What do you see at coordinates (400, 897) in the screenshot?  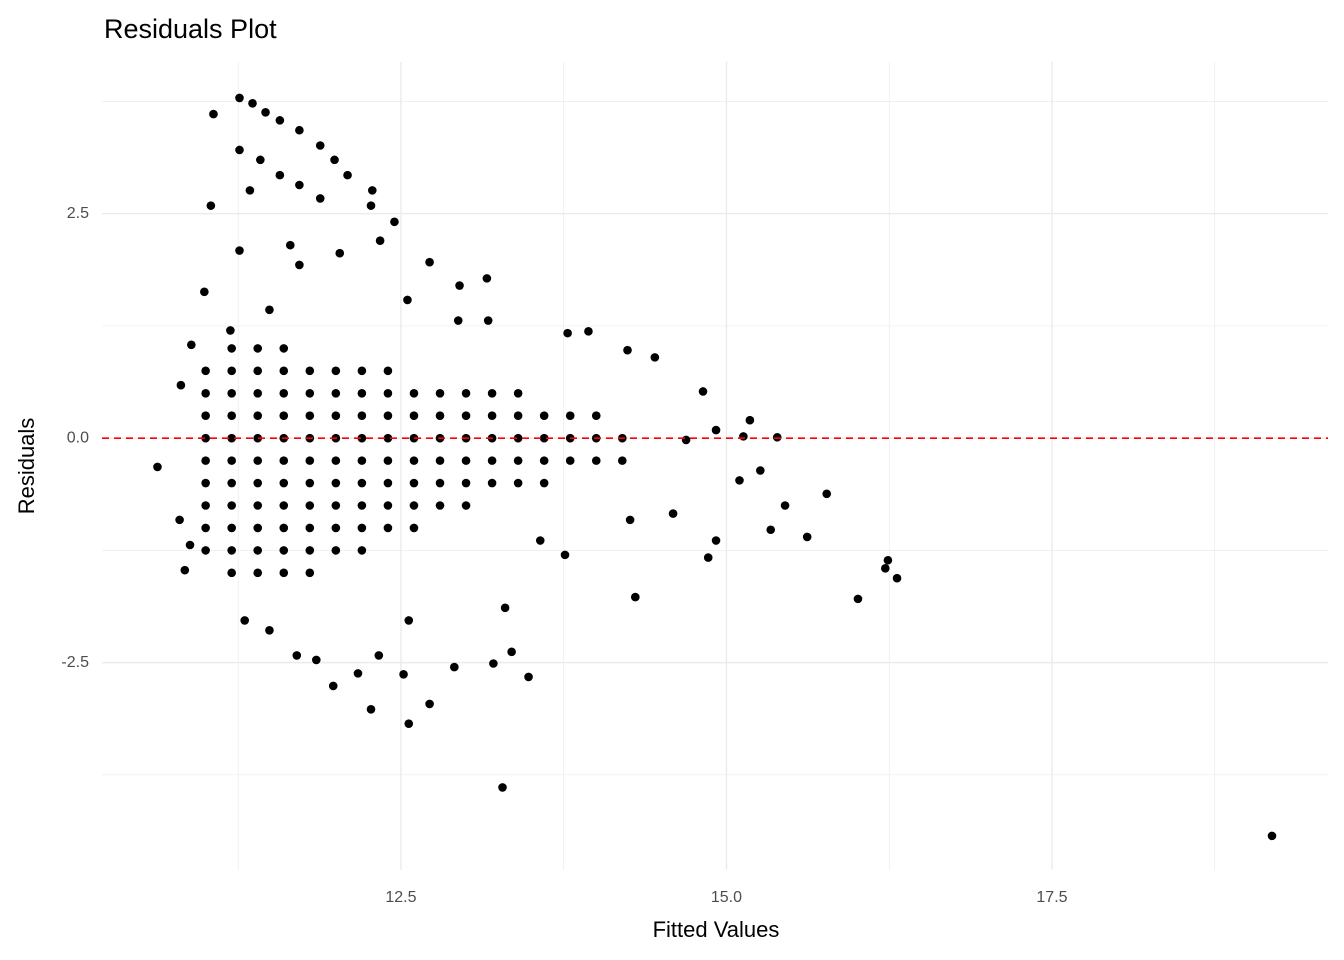 I see `x-tick-label: 12.5` at bounding box center [400, 897].